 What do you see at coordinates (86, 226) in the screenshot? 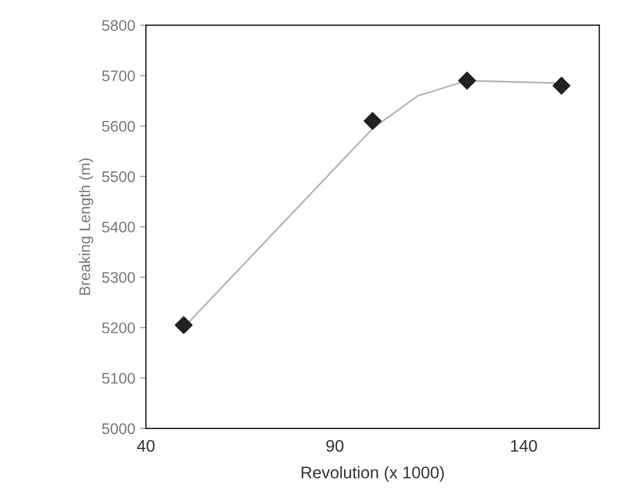
I see `y-axis-title: Breaking Length (m)` at bounding box center [86, 226].